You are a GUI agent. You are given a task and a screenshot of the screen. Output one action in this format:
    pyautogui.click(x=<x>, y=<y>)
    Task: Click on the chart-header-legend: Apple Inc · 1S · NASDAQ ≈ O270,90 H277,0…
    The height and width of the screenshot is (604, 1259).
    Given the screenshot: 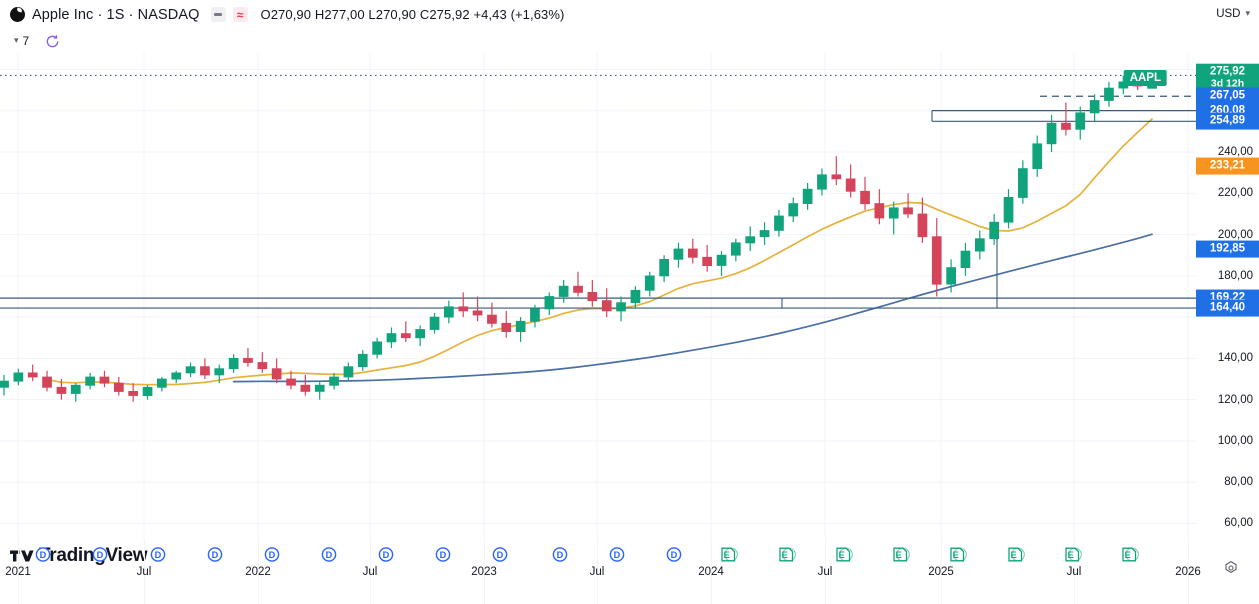 What is the action you would take?
    pyautogui.click(x=629, y=14)
    